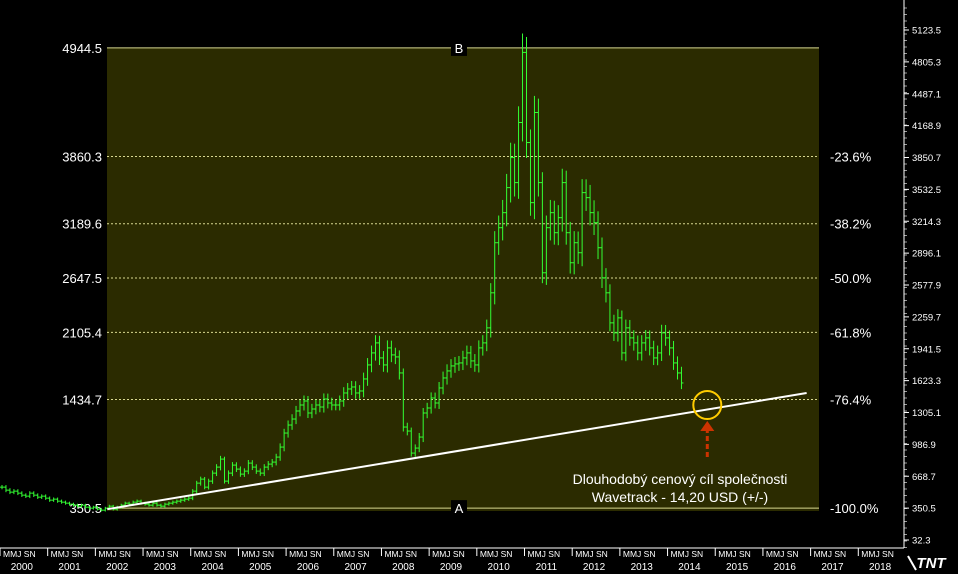  What do you see at coordinates (642, 567) in the screenshot?
I see `year-label: 2013` at bounding box center [642, 567].